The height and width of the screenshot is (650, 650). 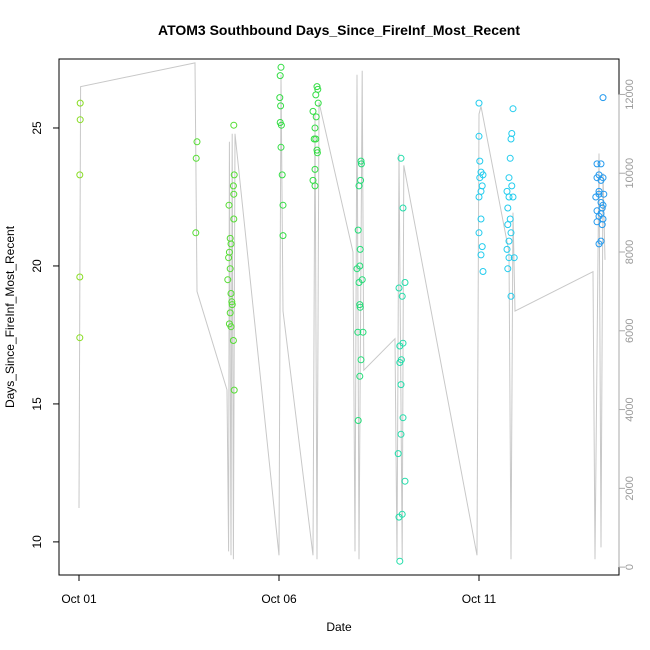 I want to click on x-tick-label: Oct 01, so click(x=79, y=599).